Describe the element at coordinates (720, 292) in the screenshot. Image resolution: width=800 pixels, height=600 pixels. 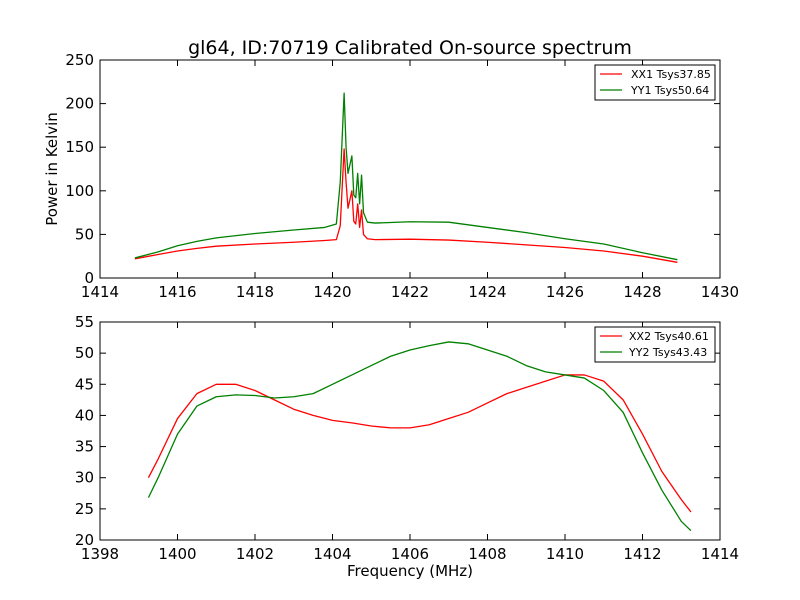
I see `top-x-tick-label: 1430` at that location.